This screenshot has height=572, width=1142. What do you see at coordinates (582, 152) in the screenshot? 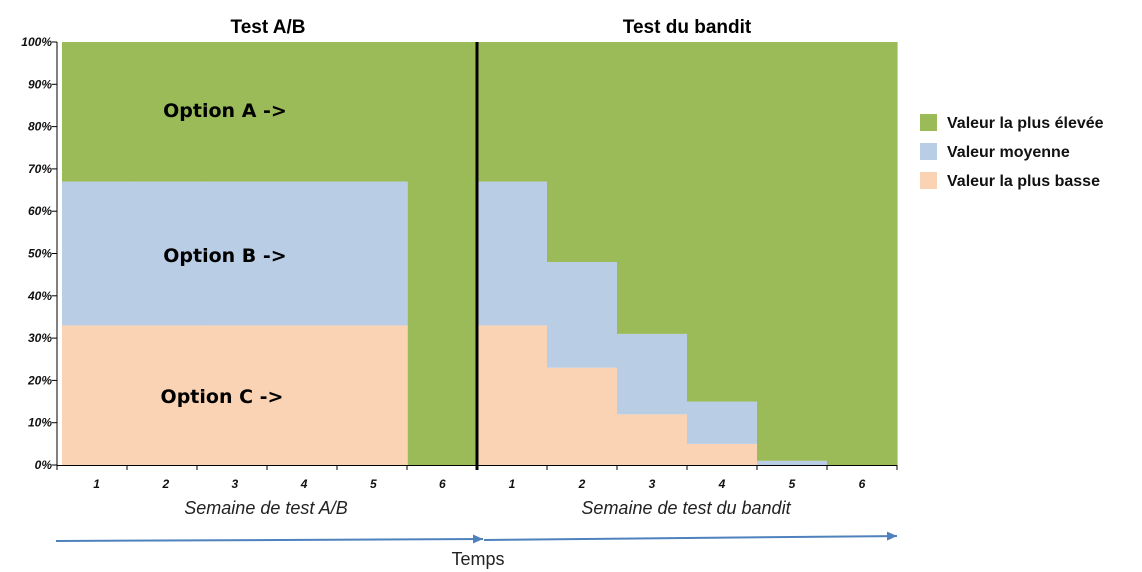
I see `area-segment-p2-w2-s3` at bounding box center [582, 152].